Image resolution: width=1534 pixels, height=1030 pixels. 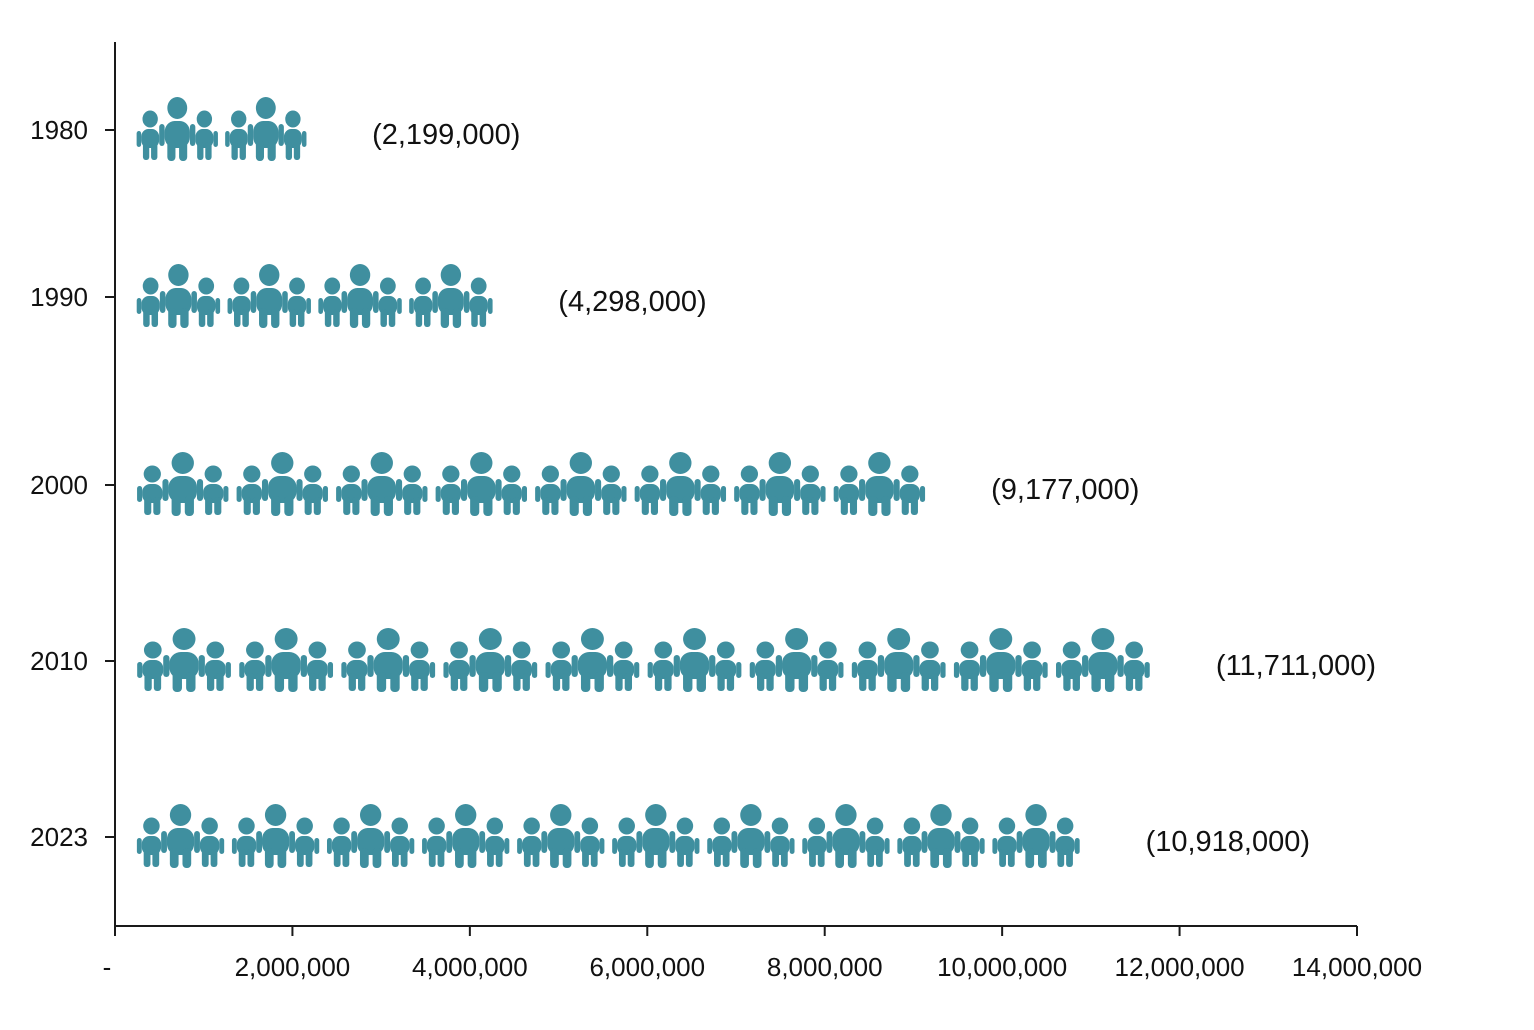 I want to click on data-label: (10,918,000), so click(x=1228, y=842).